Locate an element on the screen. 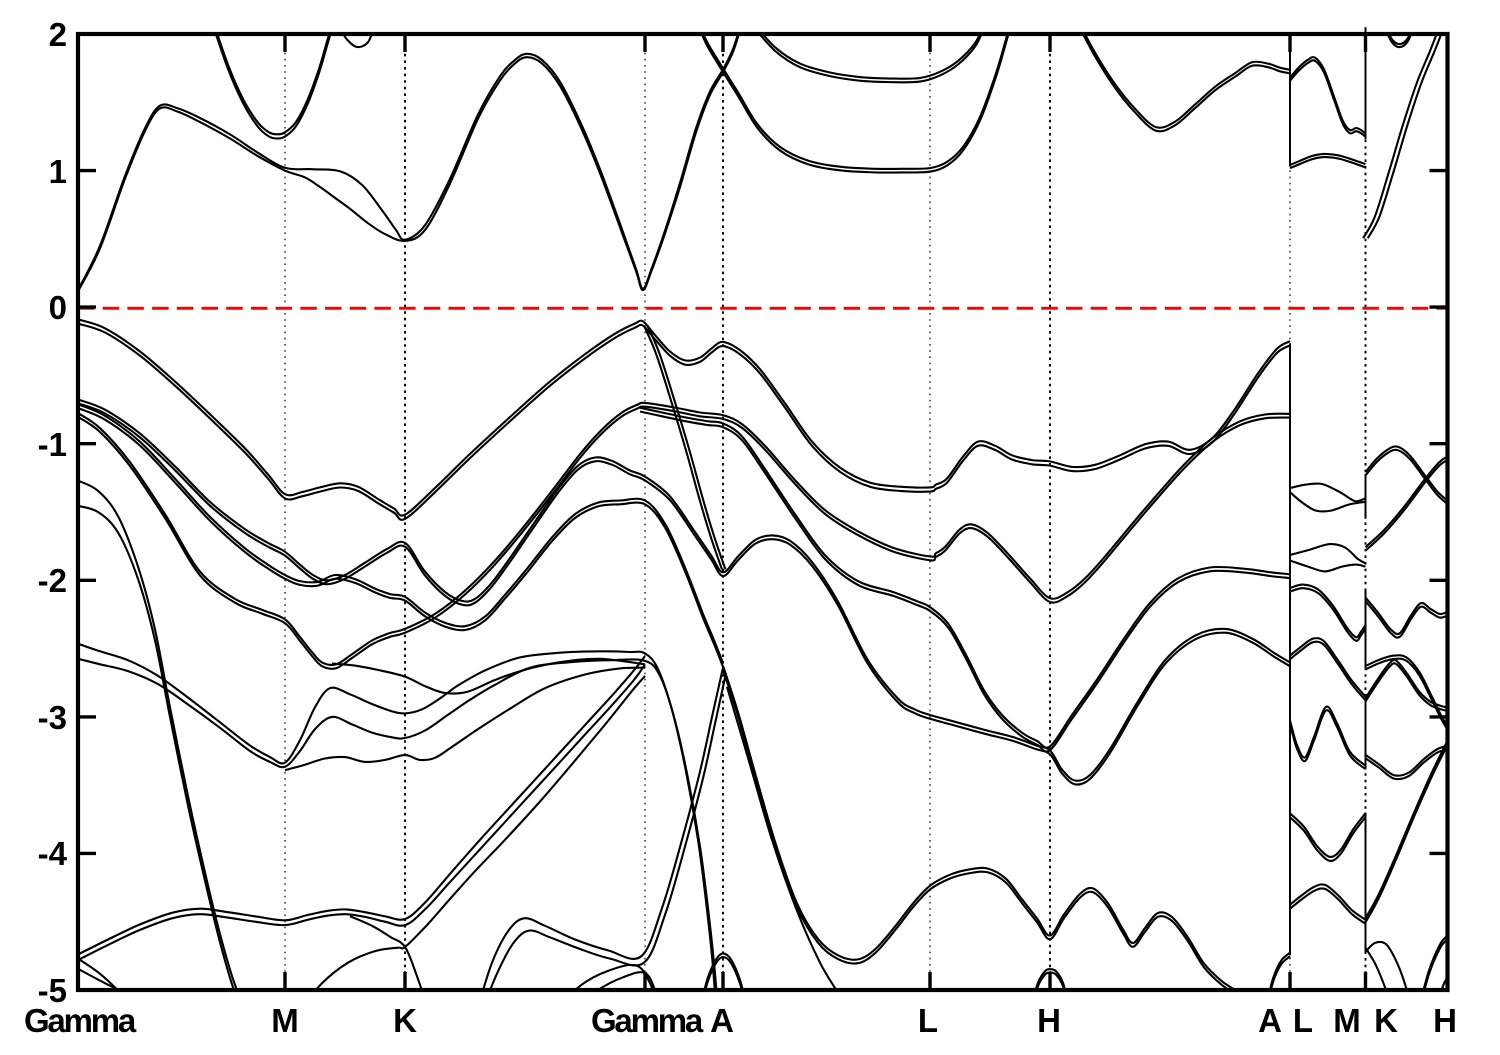 This screenshot has width=1500, height=1055. svg-text: -4 is located at coordinates (53, 853).